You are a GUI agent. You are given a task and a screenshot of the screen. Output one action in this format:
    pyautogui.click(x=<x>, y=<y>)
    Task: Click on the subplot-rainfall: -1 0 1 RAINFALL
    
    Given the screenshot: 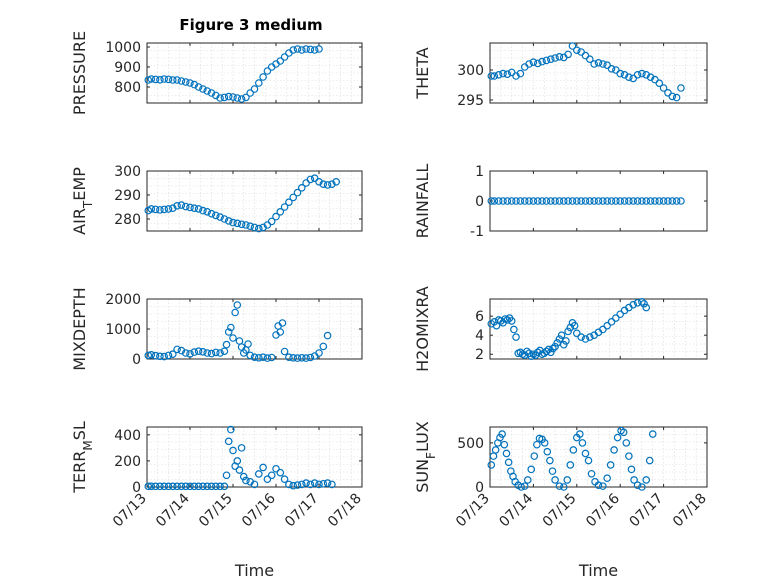 What is the action you would take?
    pyautogui.click(x=560, y=202)
    